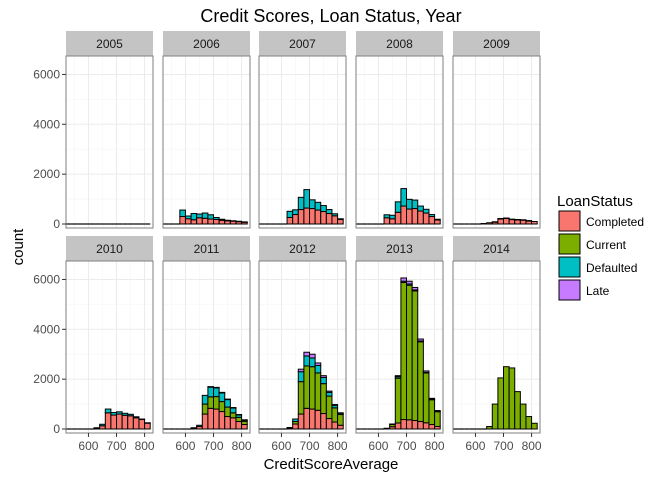  What do you see at coordinates (615, 222) in the screenshot?
I see `legend-label: Completed` at bounding box center [615, 222].